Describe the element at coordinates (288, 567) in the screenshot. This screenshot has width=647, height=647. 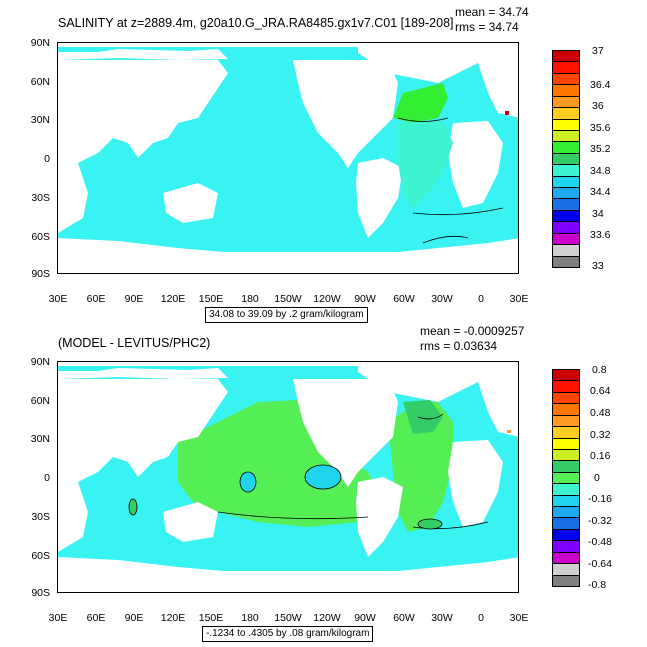
I see `panel2-antarctic-coast` at that location.